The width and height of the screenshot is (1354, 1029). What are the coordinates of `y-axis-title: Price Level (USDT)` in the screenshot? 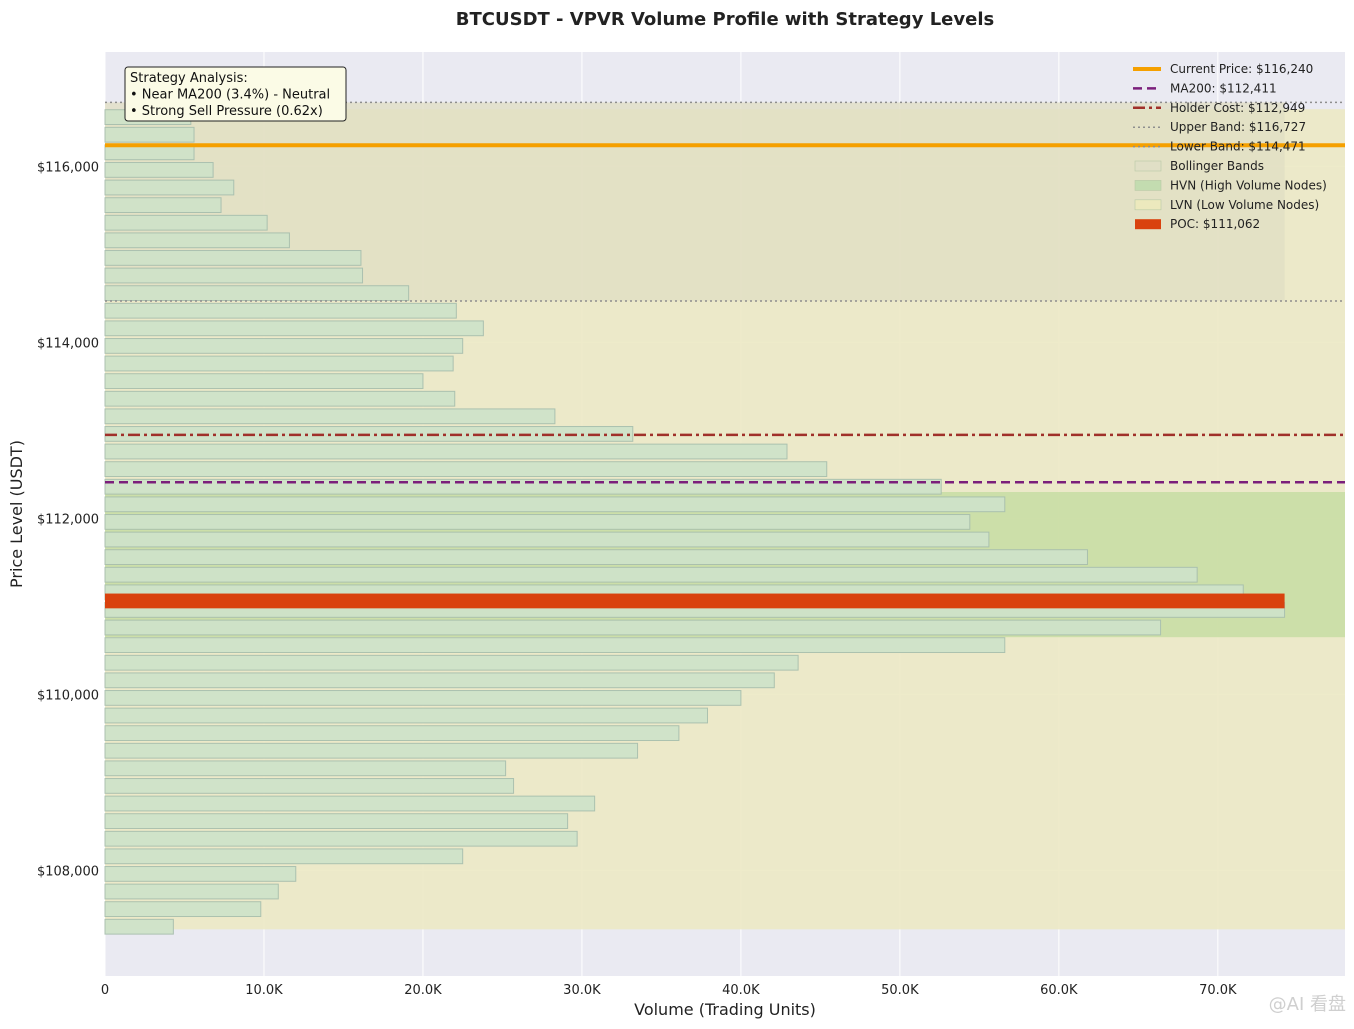 It's located at (16, 514).